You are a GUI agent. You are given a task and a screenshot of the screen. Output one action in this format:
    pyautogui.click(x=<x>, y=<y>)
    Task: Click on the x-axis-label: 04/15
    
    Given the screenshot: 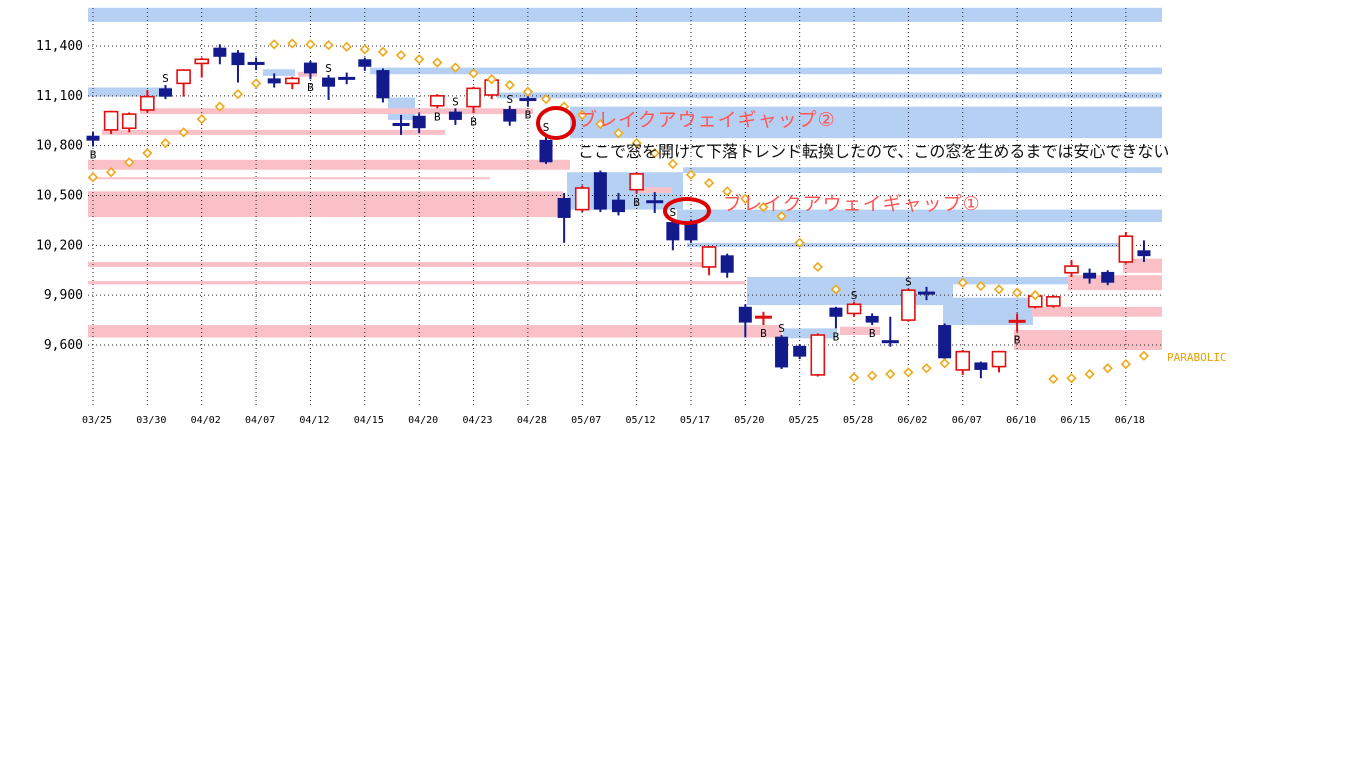 What is the action you would take?
    pyautogui.click(x=369, y=420)
    